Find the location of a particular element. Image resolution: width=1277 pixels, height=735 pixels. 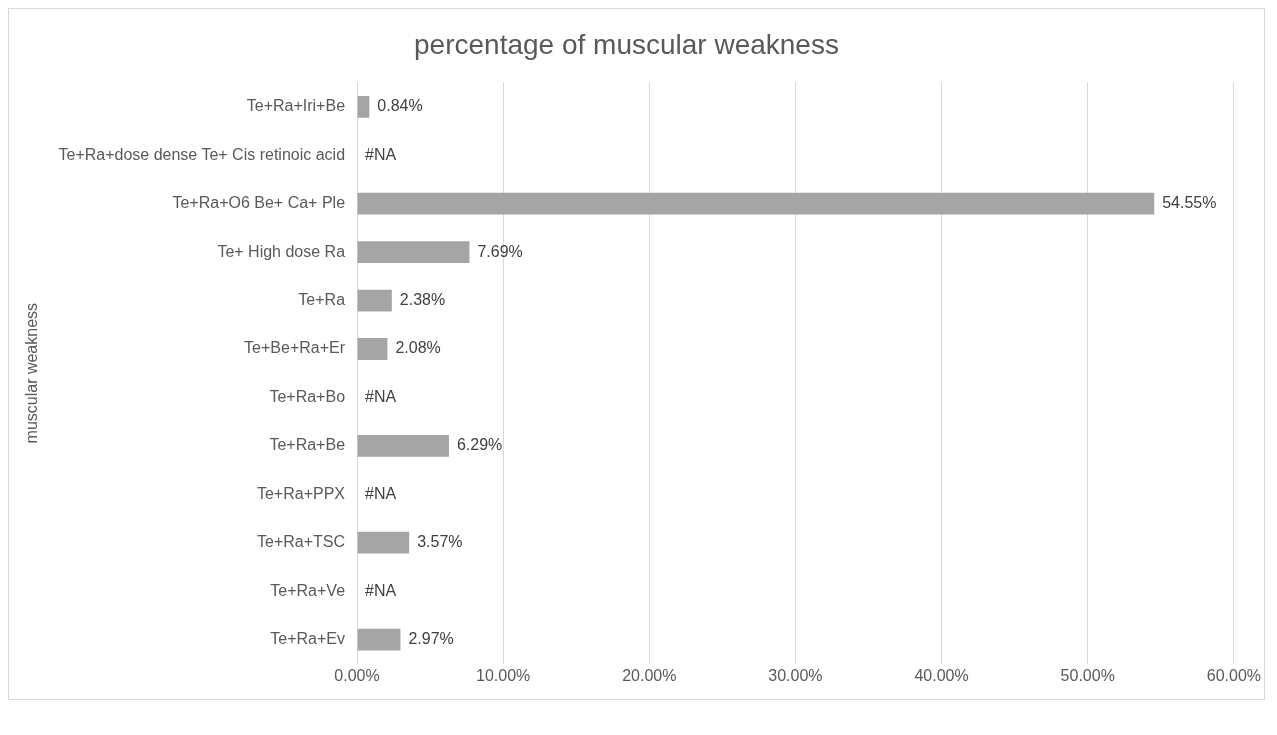

y-tick-label: Te+Ra+Iri+Be is located at coordinates (296, 106).